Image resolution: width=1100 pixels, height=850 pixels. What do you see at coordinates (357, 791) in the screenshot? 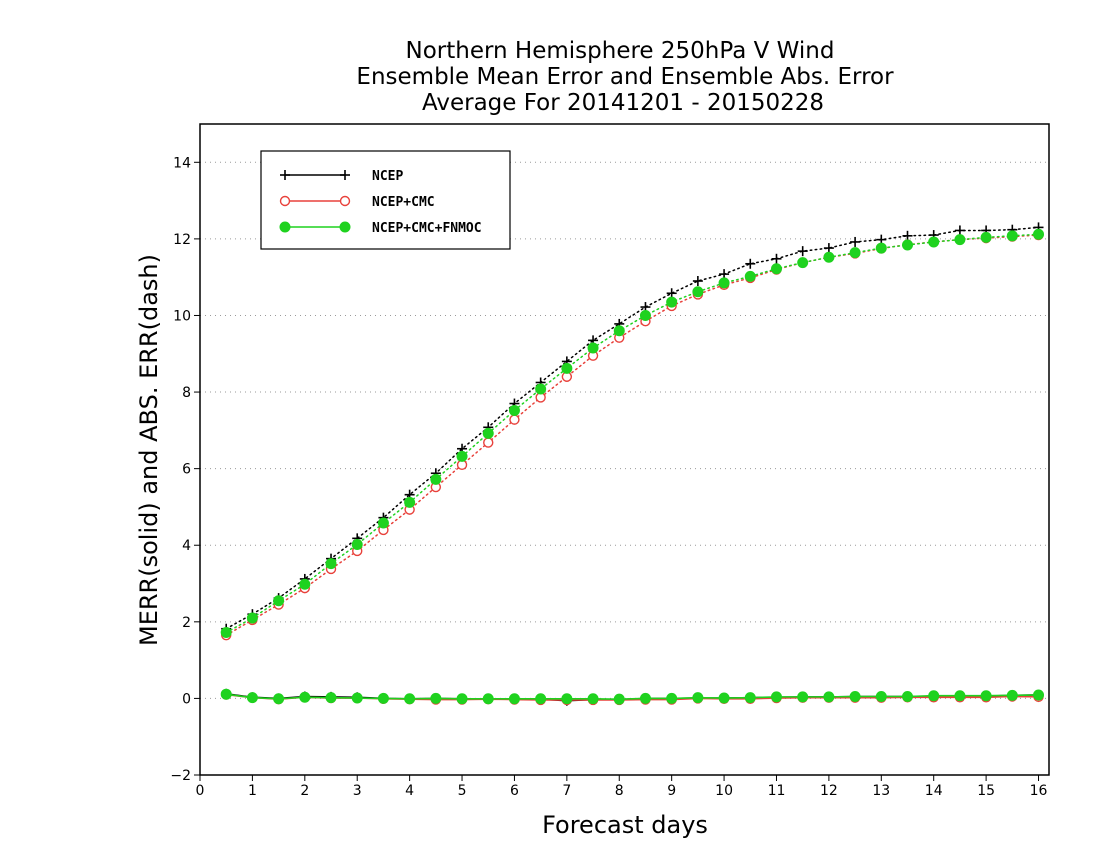
I see `x-tick-label-3: 3` at bounding box center [357, 791].